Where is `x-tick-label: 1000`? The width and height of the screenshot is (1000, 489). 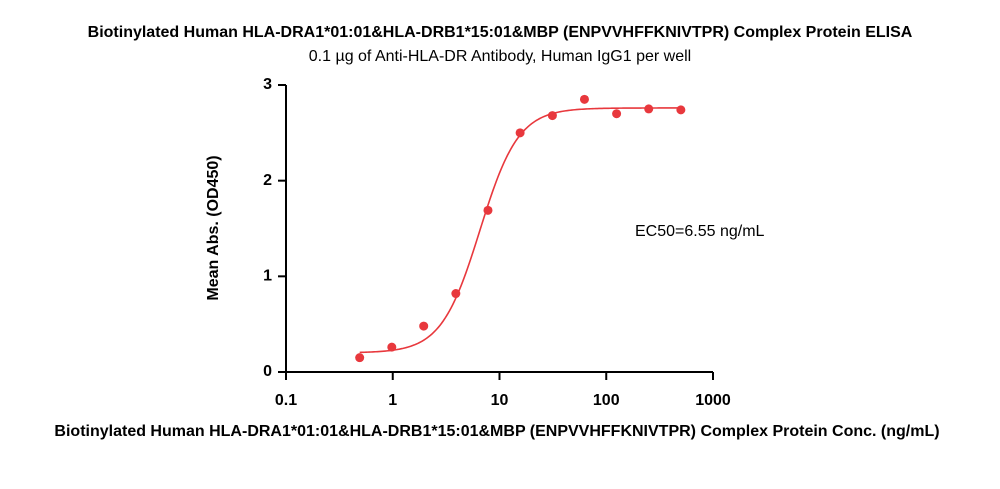 x-tick-label: 1000 is located at coordinates (713, 400).